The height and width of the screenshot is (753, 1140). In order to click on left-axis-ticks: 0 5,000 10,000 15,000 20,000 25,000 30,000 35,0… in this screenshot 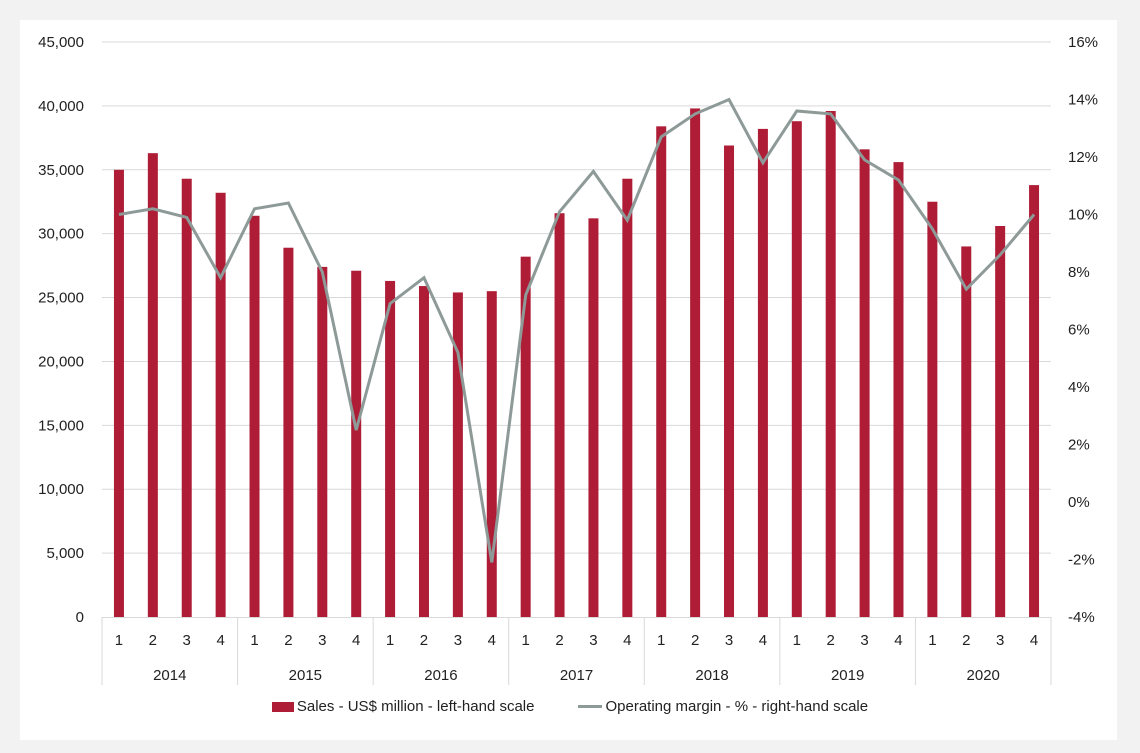, I will do `click(61, 330)`.